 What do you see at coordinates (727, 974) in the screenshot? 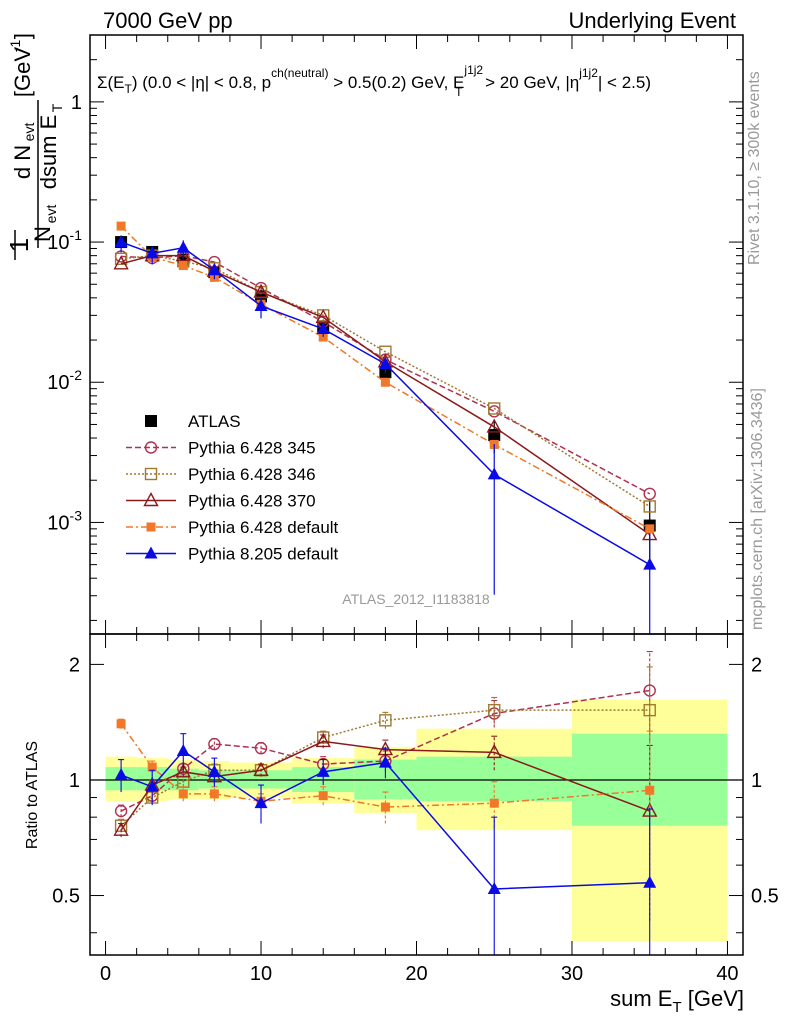
I see `x-tick-label: 40` at bounding box center [727, 974].